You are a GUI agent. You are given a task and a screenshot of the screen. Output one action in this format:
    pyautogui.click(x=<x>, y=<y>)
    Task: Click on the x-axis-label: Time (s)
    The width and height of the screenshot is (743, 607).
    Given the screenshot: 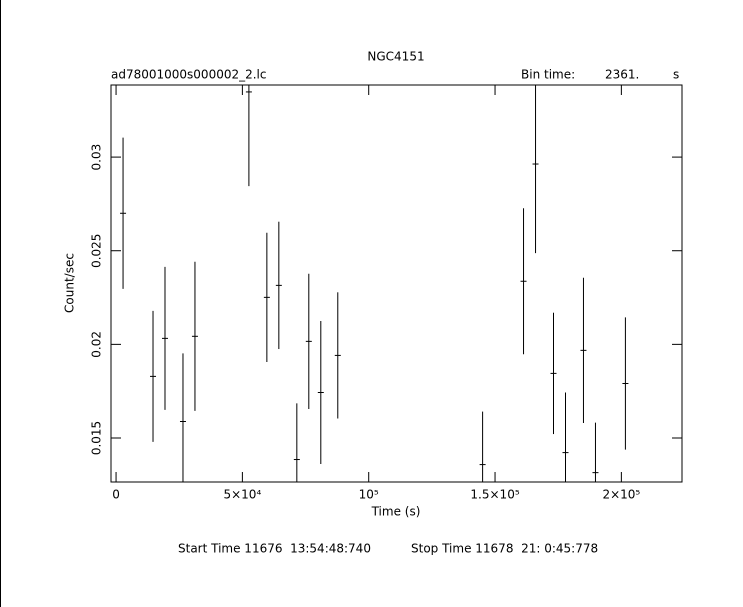 What is the action you would take?
    pyautogui.click(x=396, y=512)
    